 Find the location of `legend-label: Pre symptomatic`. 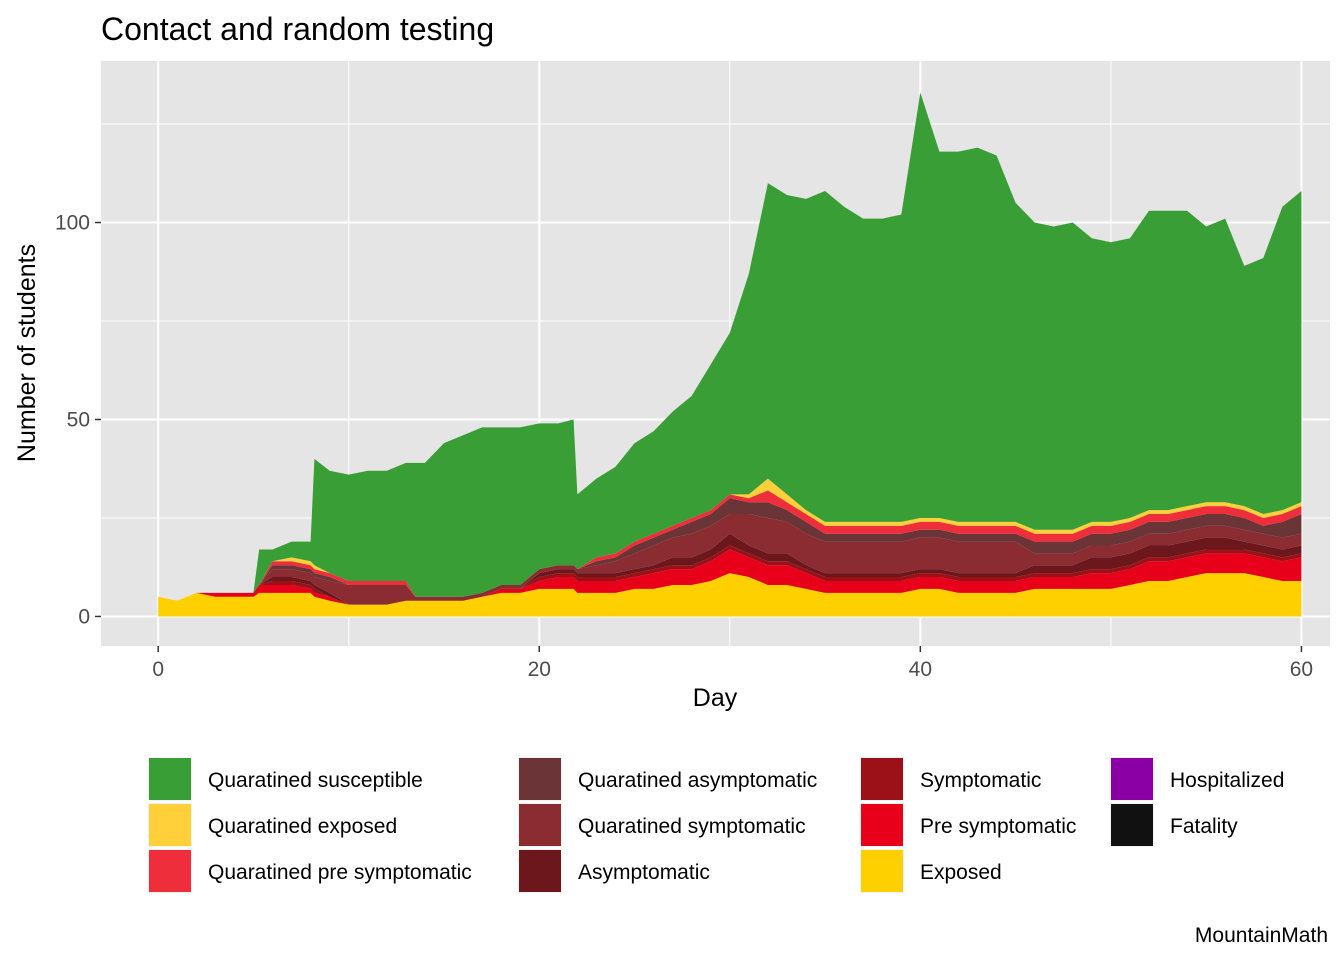

legend-label: Pre symptomatic is located at coordinates (998, 826).